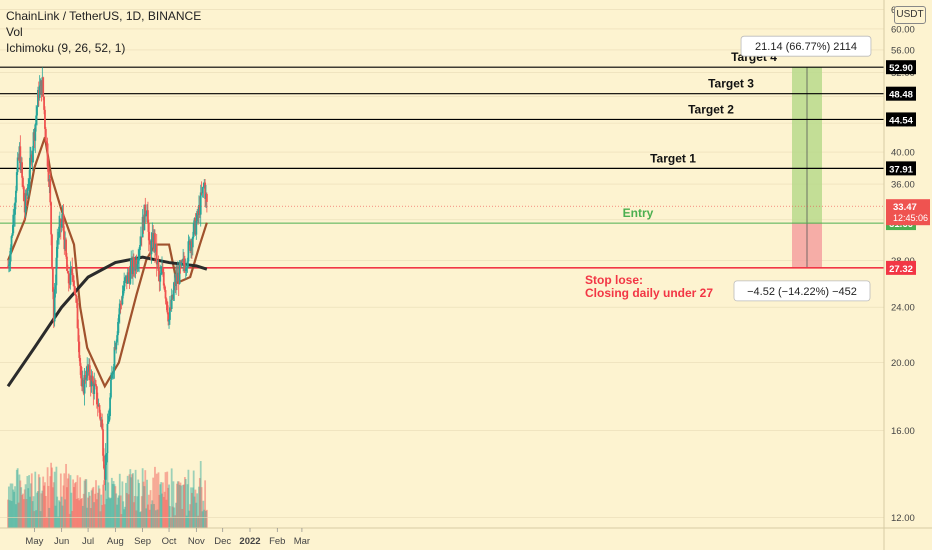 Image resolution: width=932 pixels, height=550 pixels. Describe the element at coordinates (905, 207) in the screenshot. I see `last-price-text: 33.47` at that location.